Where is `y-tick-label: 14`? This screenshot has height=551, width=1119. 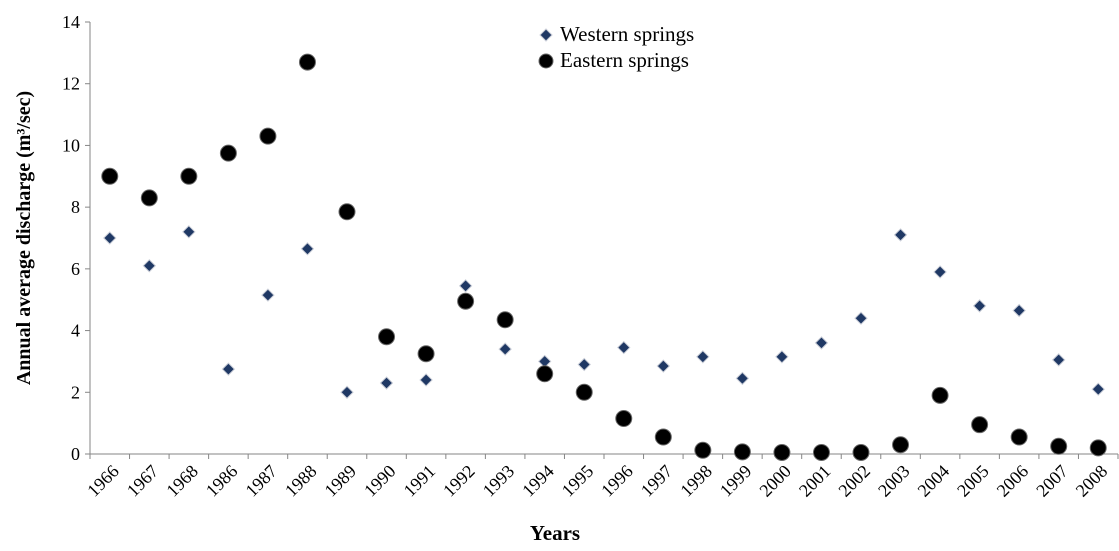 y-tick-label: 14 is located at coordinates (71, 22).